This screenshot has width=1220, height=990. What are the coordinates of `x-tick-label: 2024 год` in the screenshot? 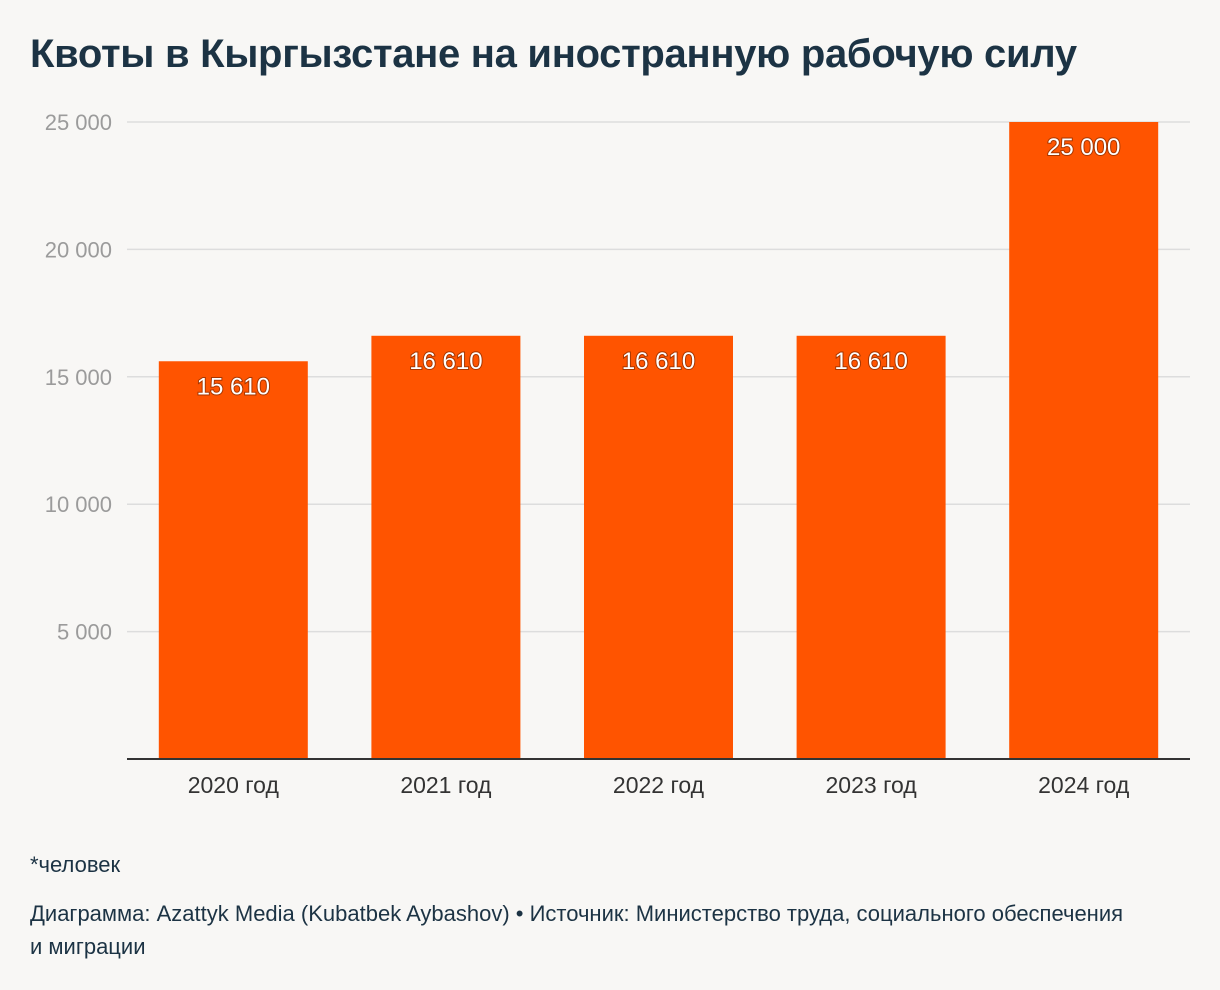 It's located at (1084, 785).